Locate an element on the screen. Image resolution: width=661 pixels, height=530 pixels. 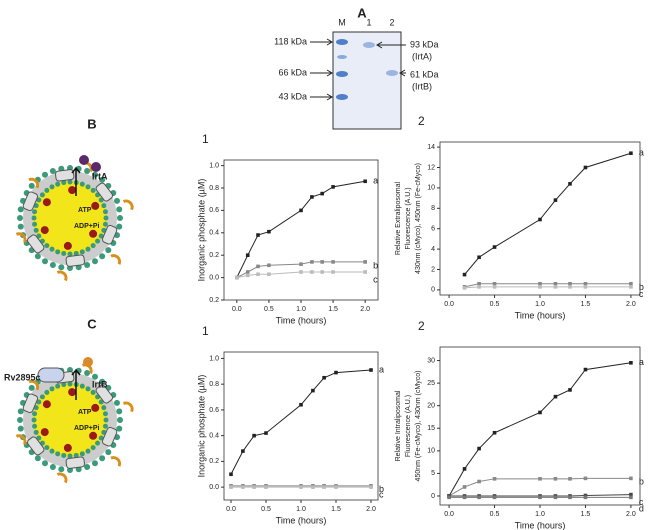
marker-label: 66 kDa is located at coordinates (292, 72).